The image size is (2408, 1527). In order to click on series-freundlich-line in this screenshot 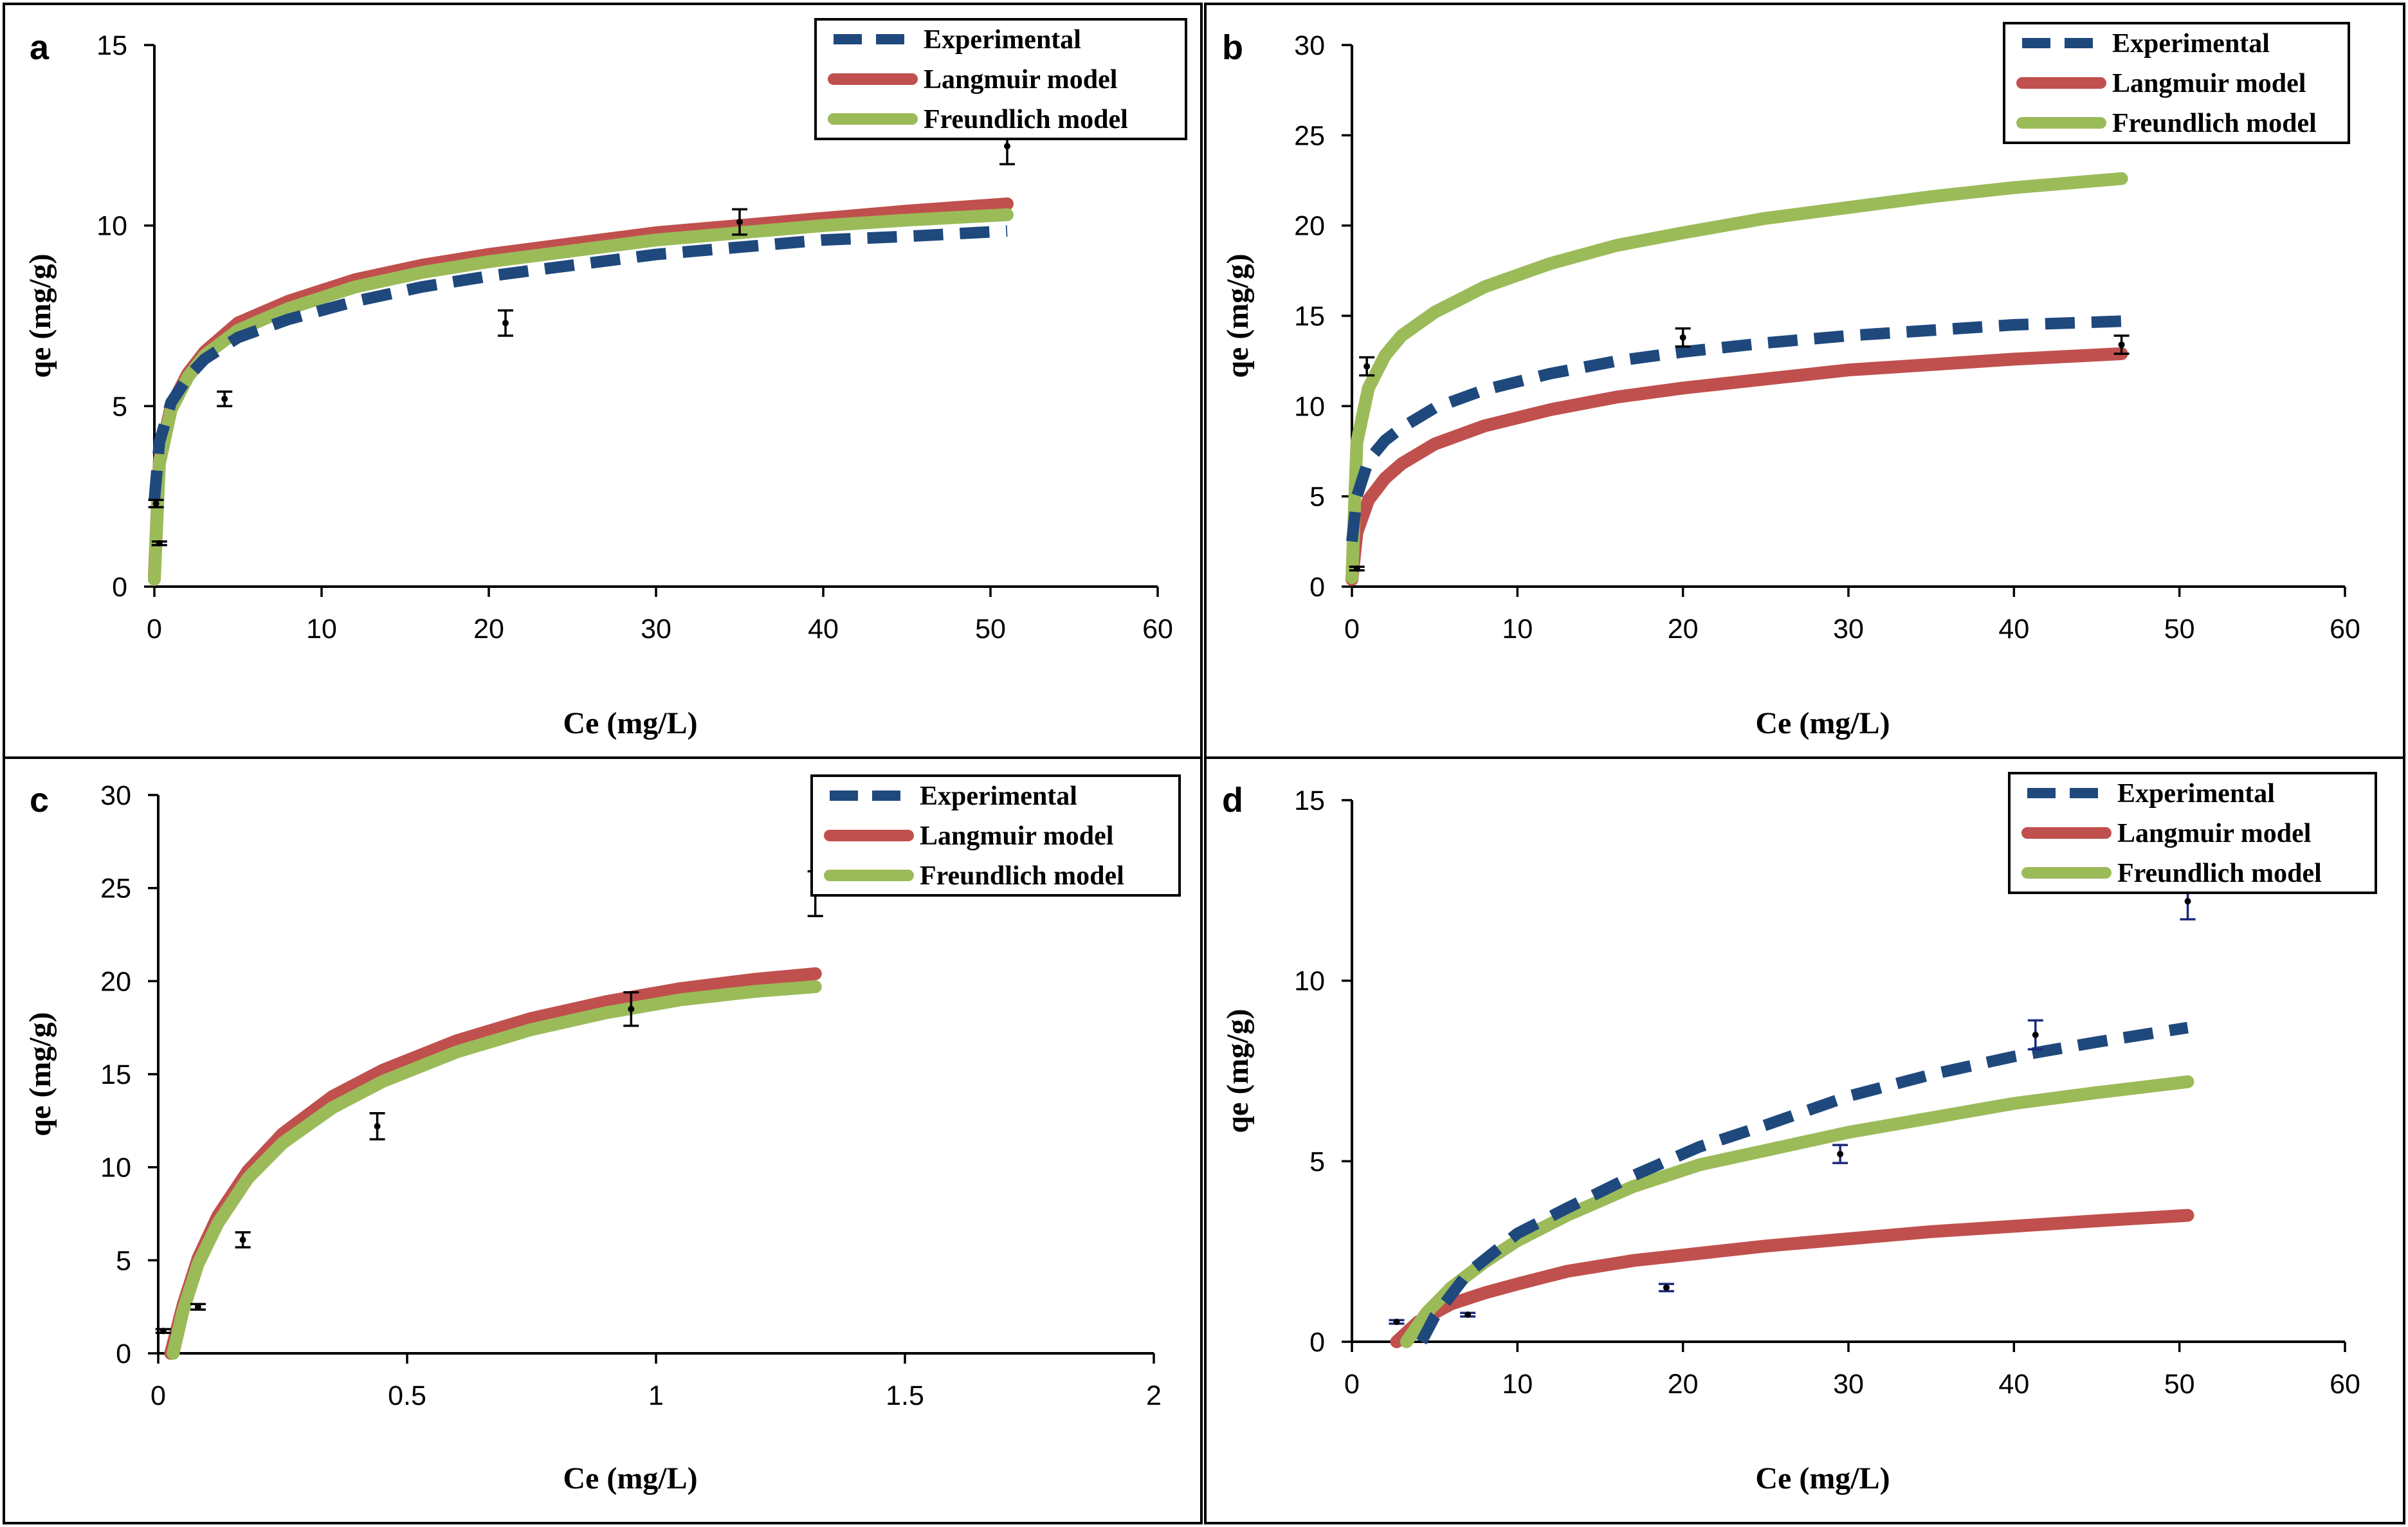, I will do `click(581, 397)`.